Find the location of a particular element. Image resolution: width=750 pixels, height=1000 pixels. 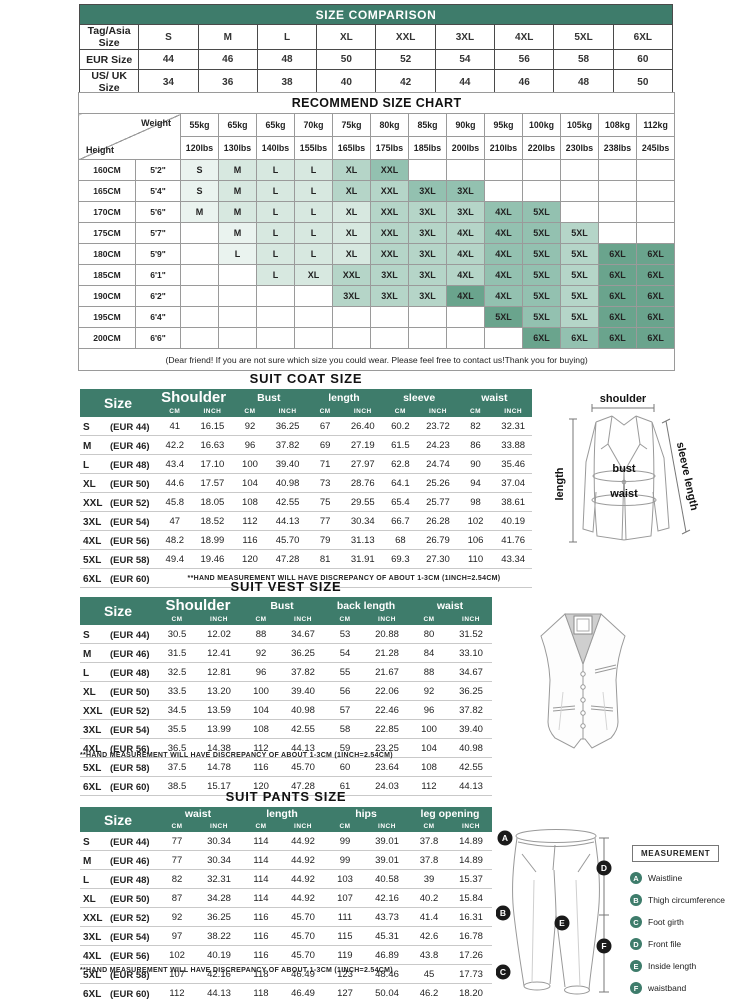

size-cell: M (EUR 46) is located at coordinates (118, 653).